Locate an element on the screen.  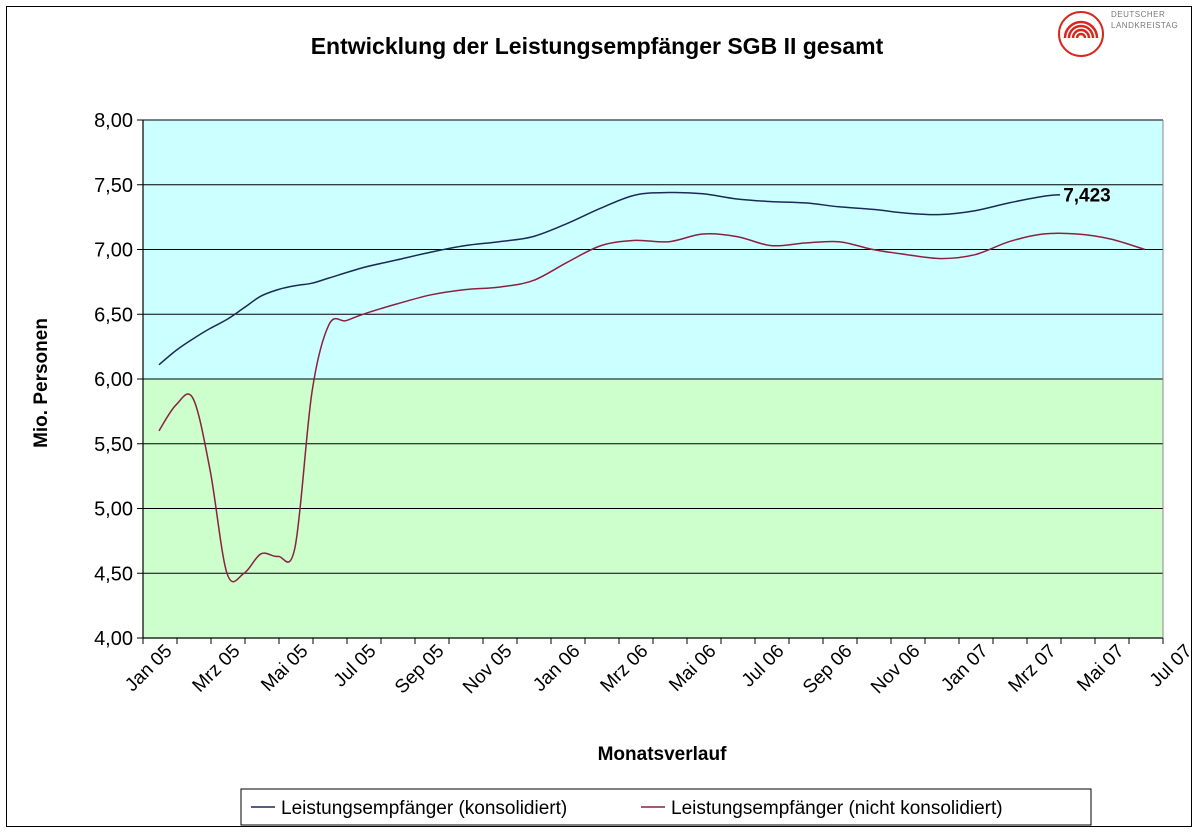
logo-arc-icon is located at coordinates (1081, 34).